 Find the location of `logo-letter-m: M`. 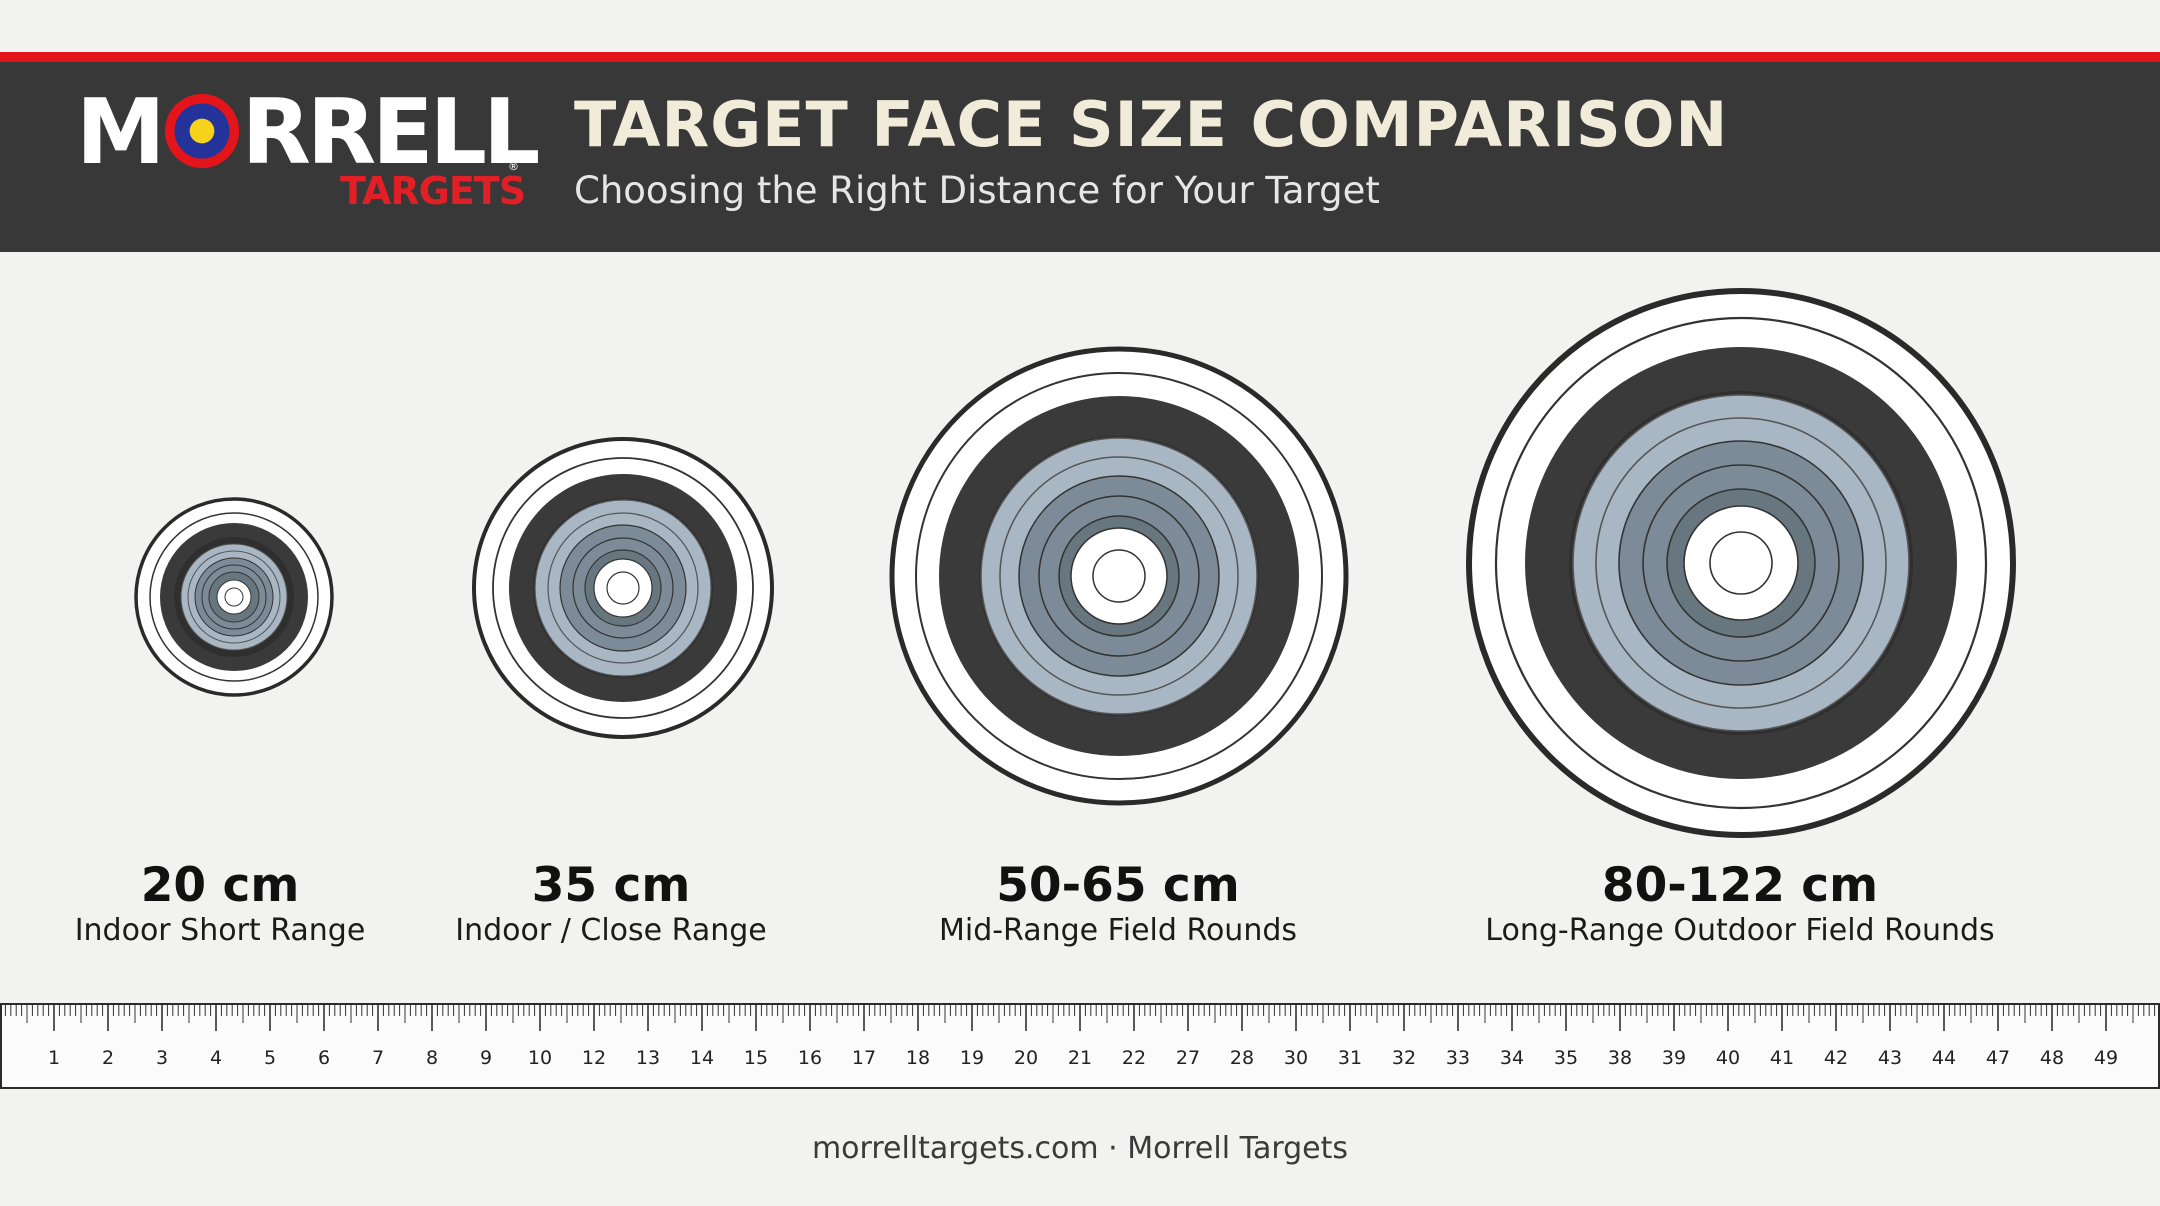

logo-letter-m: M is located at coordinates (121, 132).